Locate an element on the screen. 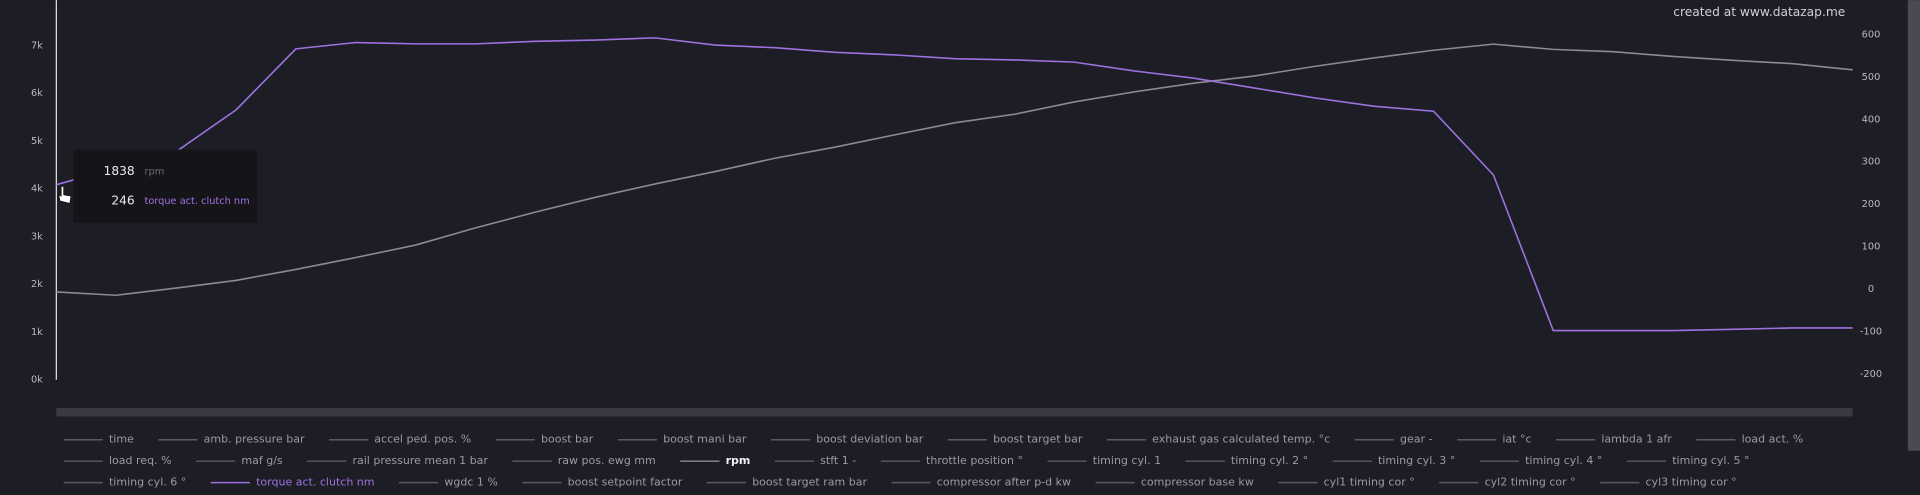 The image size is (1920, 495). y-tick-label: 1k is located at coordinates (37, 332).